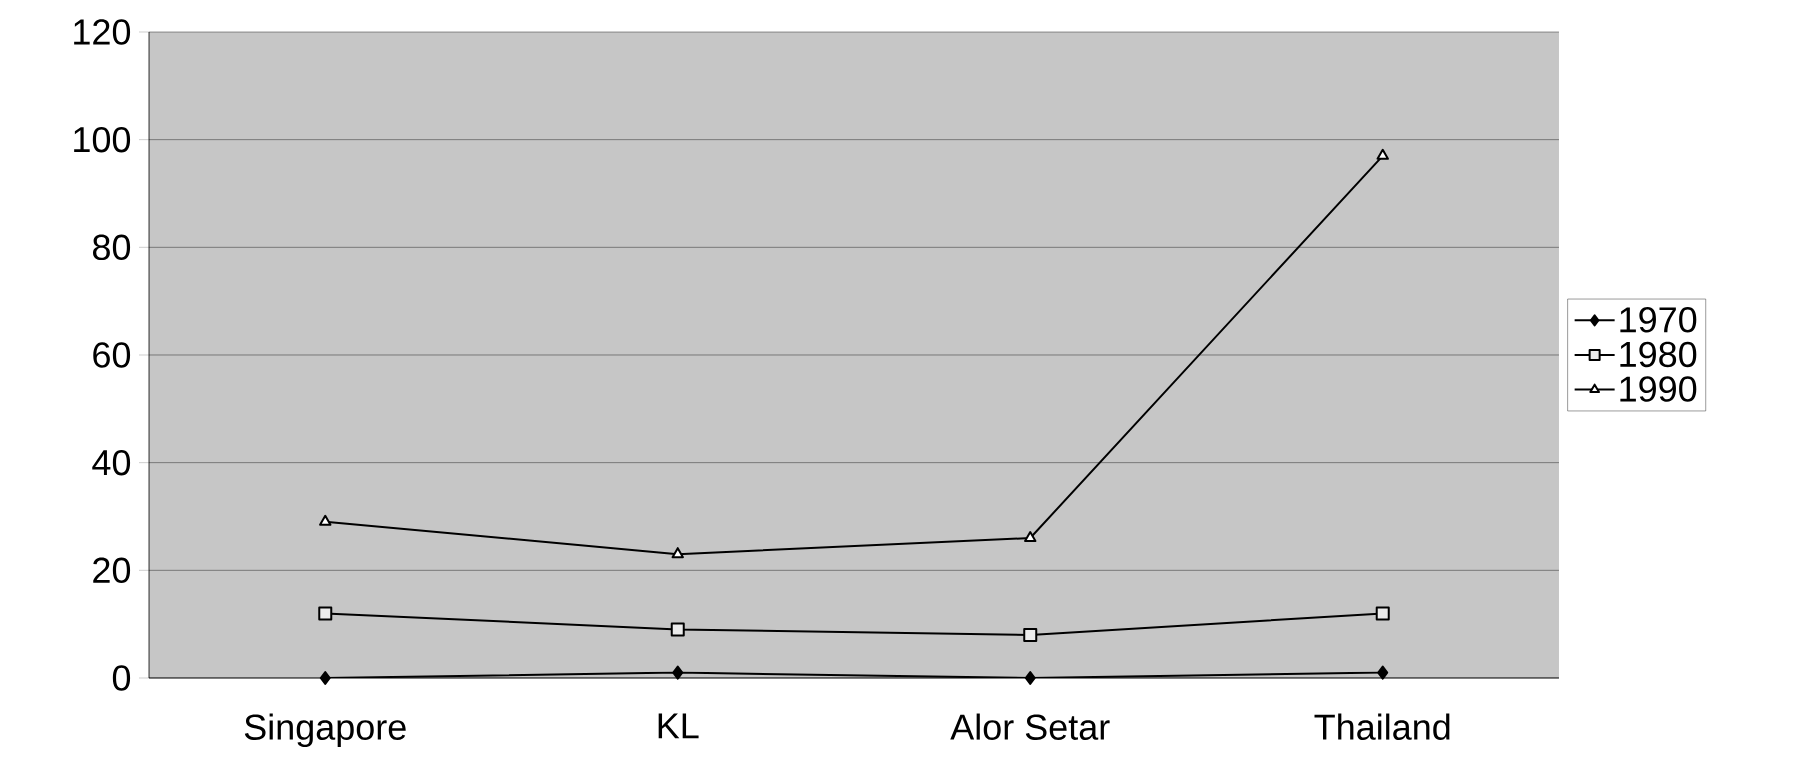 The height and width of the screenshot is (781, 1798). I want to click on y-tick-label: 60, so click(112, 355).